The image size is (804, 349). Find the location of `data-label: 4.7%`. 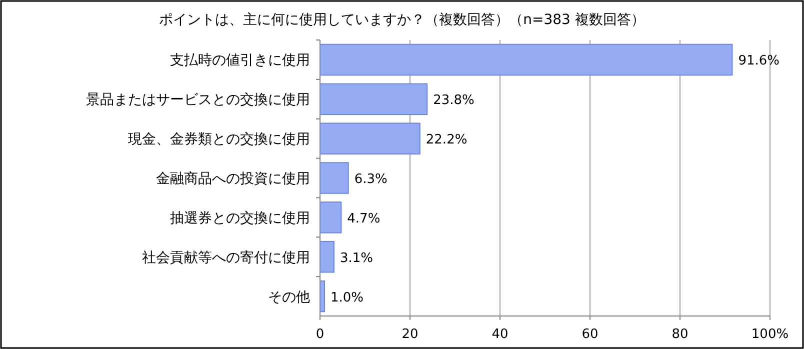

data-label: 4.7% is located at coordinates (363, 218).